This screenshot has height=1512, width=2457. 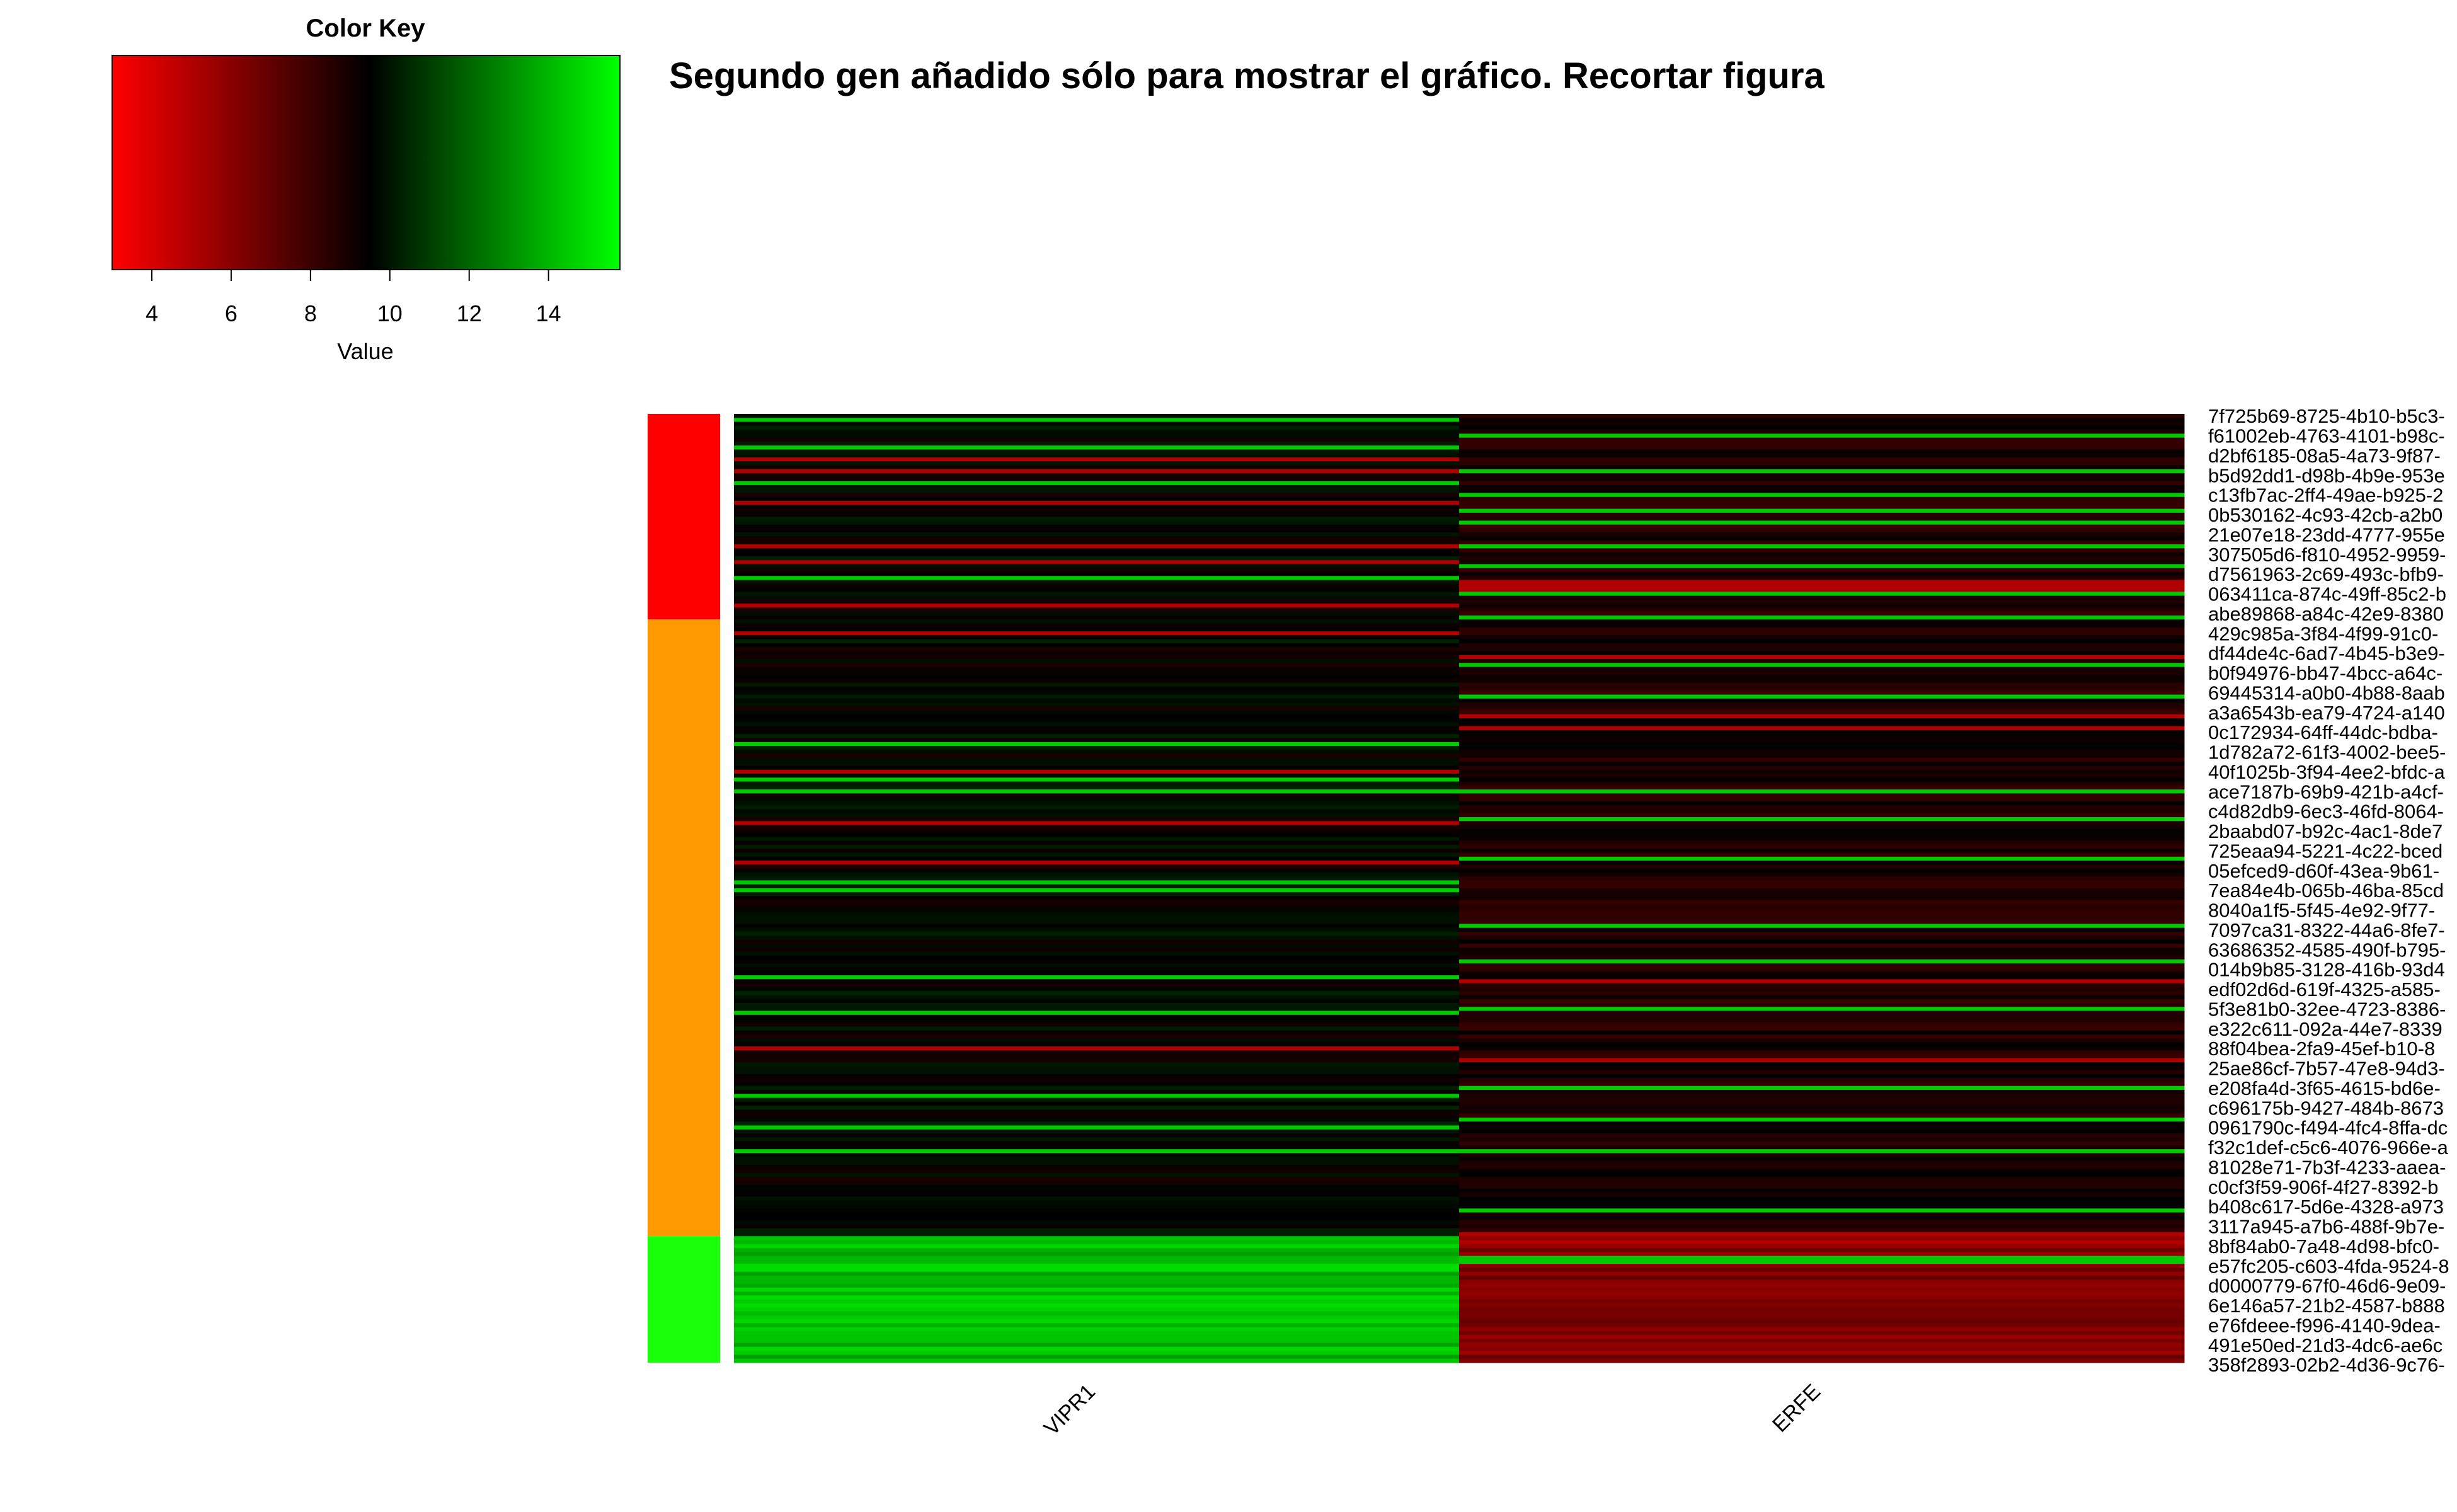 What do you see at coordinates (152, 313) in the screenshot?
I see `color-key-tick-label: 4` at bounding box center [152, 313].